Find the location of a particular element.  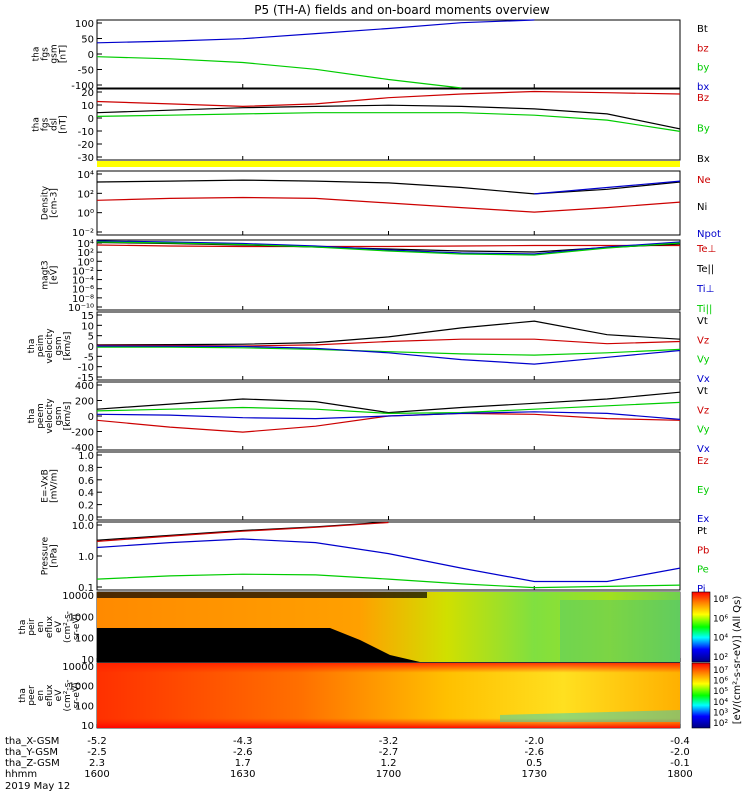

time-axis-value: 1730 is located at coordinates (534, 774).